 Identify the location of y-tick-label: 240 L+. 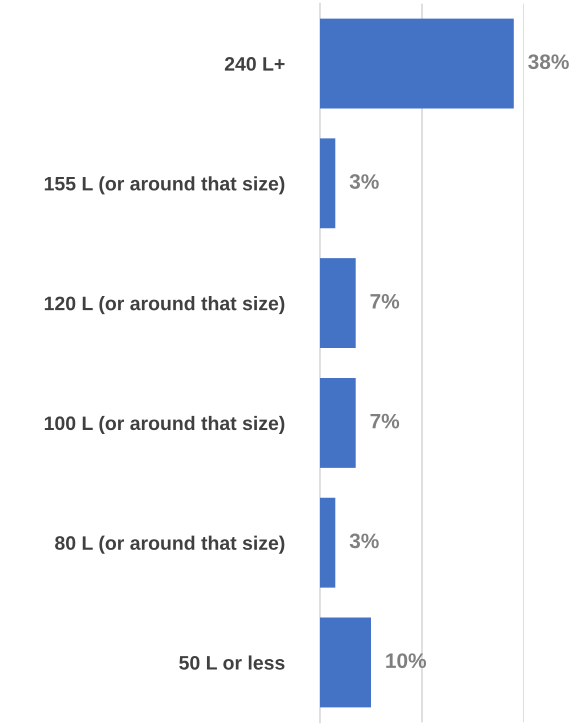
(254, 63).